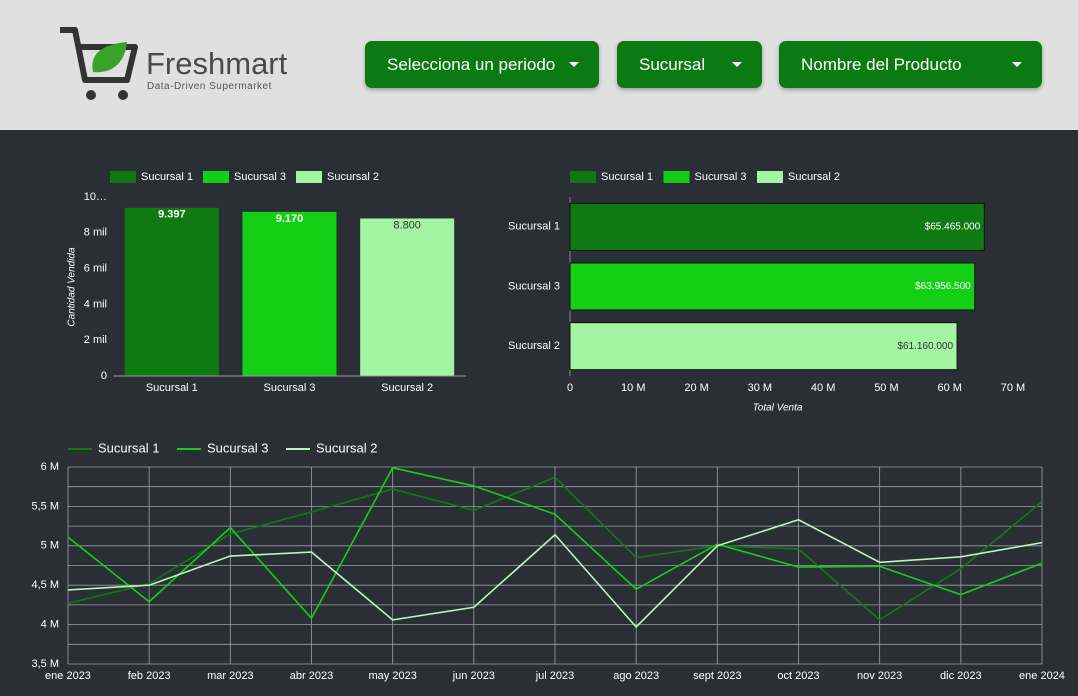 The image size is (1078, 696). Describe the element at coordinates (953, 226) in the screenshot. I see `value-label: $65.465.000` at that location.